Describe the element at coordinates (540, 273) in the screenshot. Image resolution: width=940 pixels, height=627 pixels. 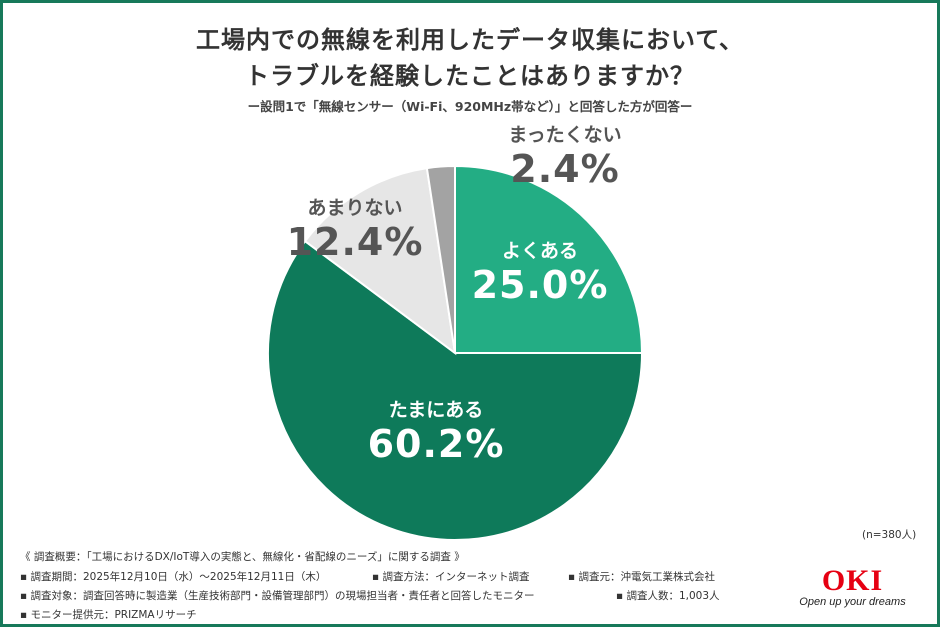
I see `slice-label-0: よくある 25.0%` at that location.